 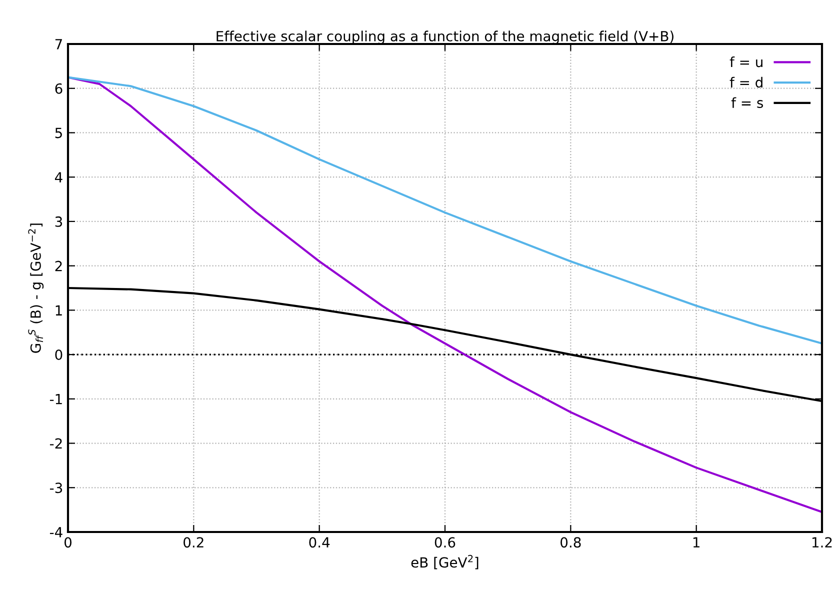 I want to click on y-tick-label: 2, so click(x=58, y=266).